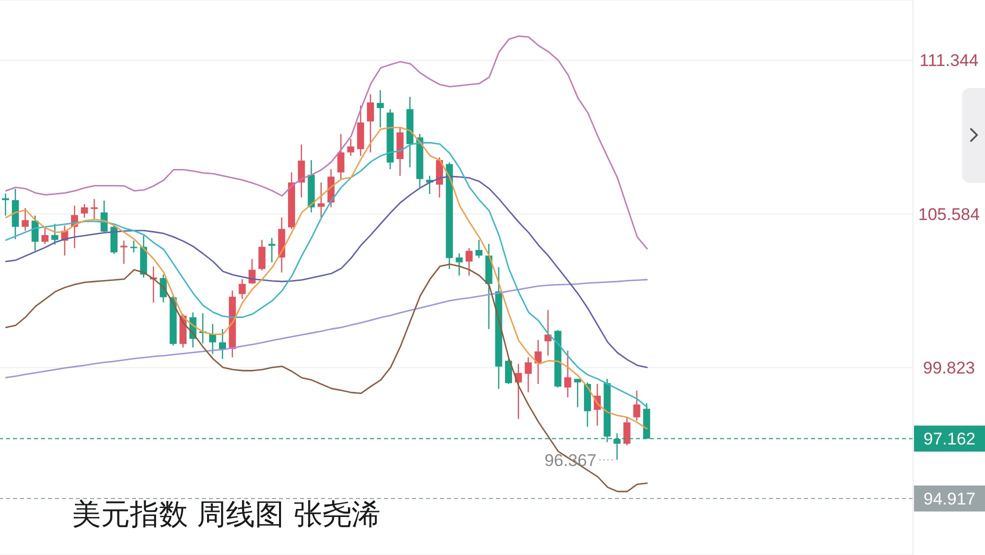 The width and height of the screenshot is (985, 555). I want to click on y-tick-label: 99.823, so click(949, 368).